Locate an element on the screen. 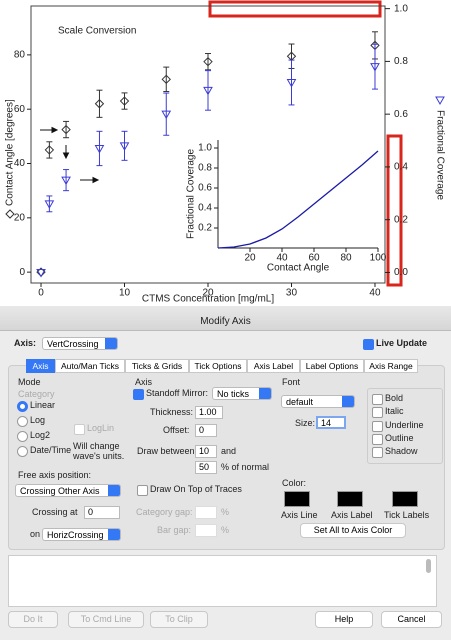 The width and height of the screenshot is (451, 640). on-popup: HorizCrossing is located at coordinates (81, 534).